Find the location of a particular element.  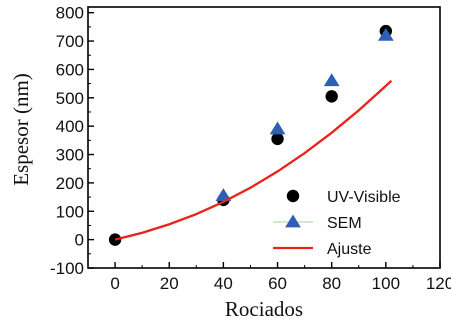

y-tick-label: -100 is located at coordinates (67, 268).